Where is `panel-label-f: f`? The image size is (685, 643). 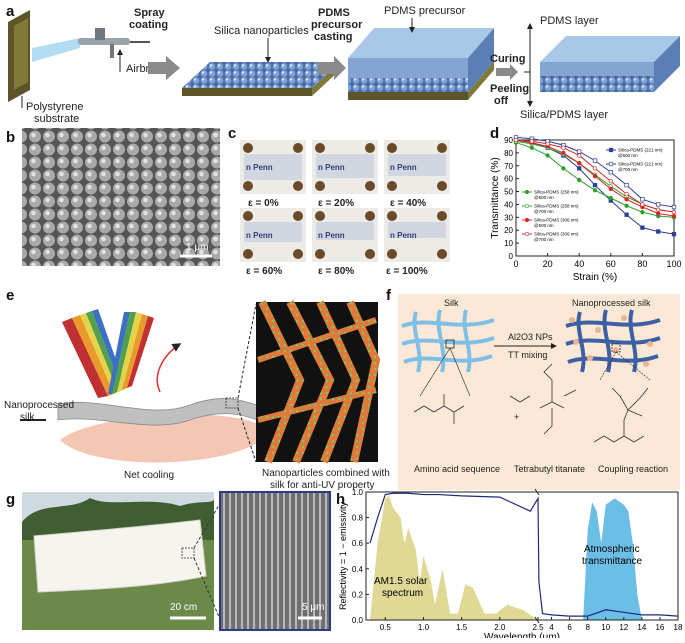
panel-label-f: f is located at coordinates (389, 295).